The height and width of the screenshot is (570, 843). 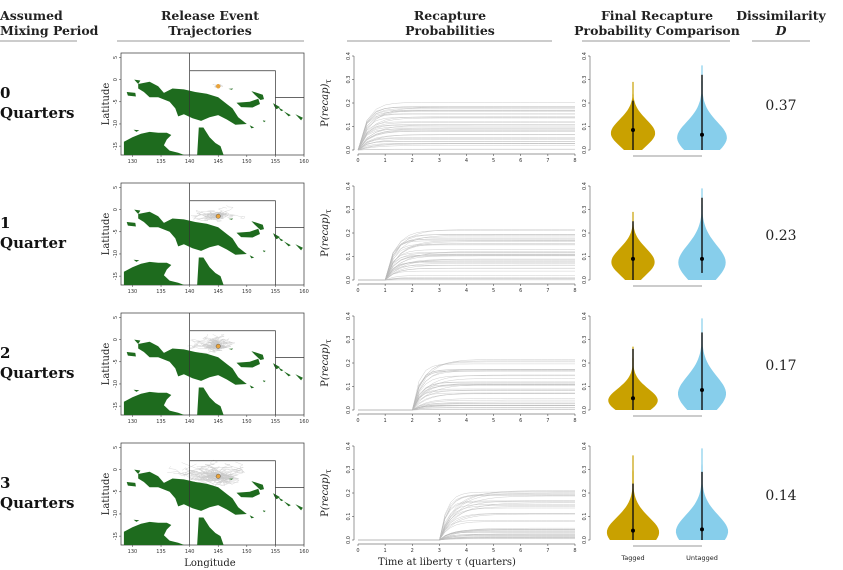 What do you see at coordinates (247, 292) in the screenshot?
I see `map-xtick-label: 150` at bounding box center [247, 292].